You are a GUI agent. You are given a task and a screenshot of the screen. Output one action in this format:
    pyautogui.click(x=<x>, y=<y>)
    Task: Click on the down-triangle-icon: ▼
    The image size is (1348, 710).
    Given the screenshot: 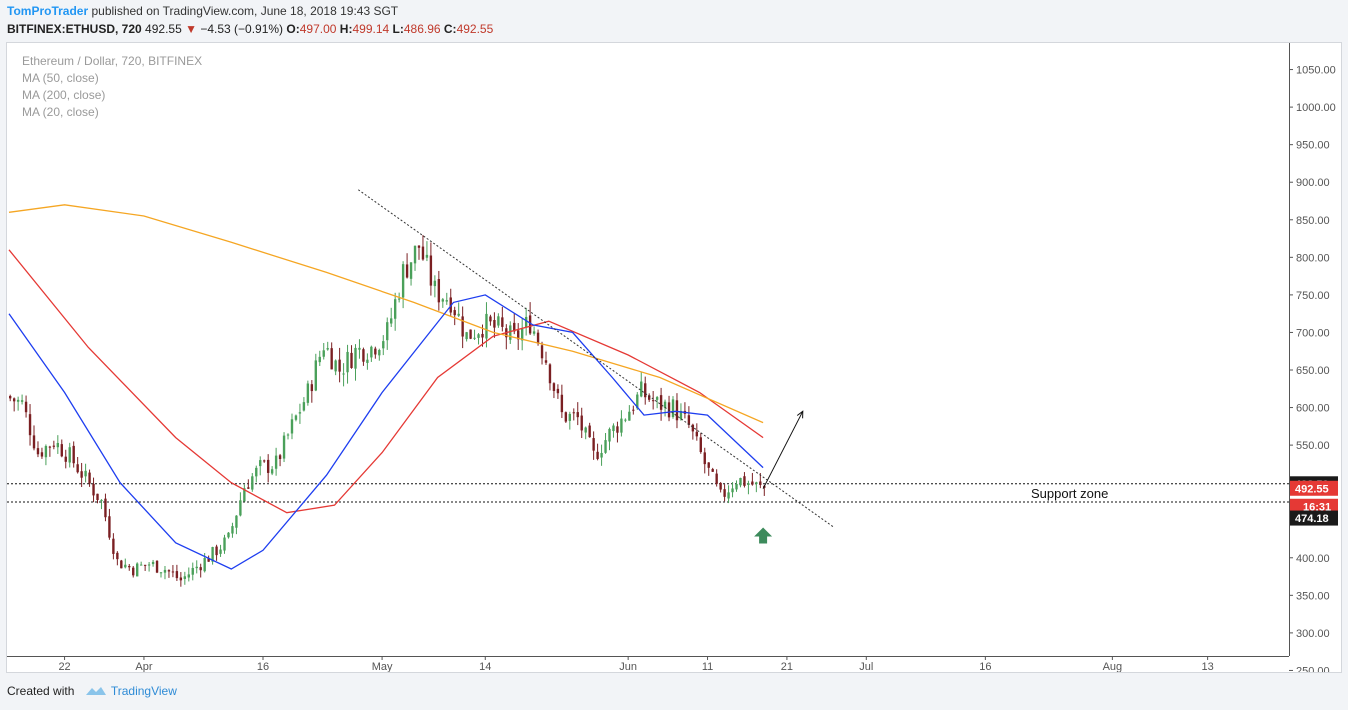 What is the action you would take?
    pyautogui.click(x=191, y=29)
    